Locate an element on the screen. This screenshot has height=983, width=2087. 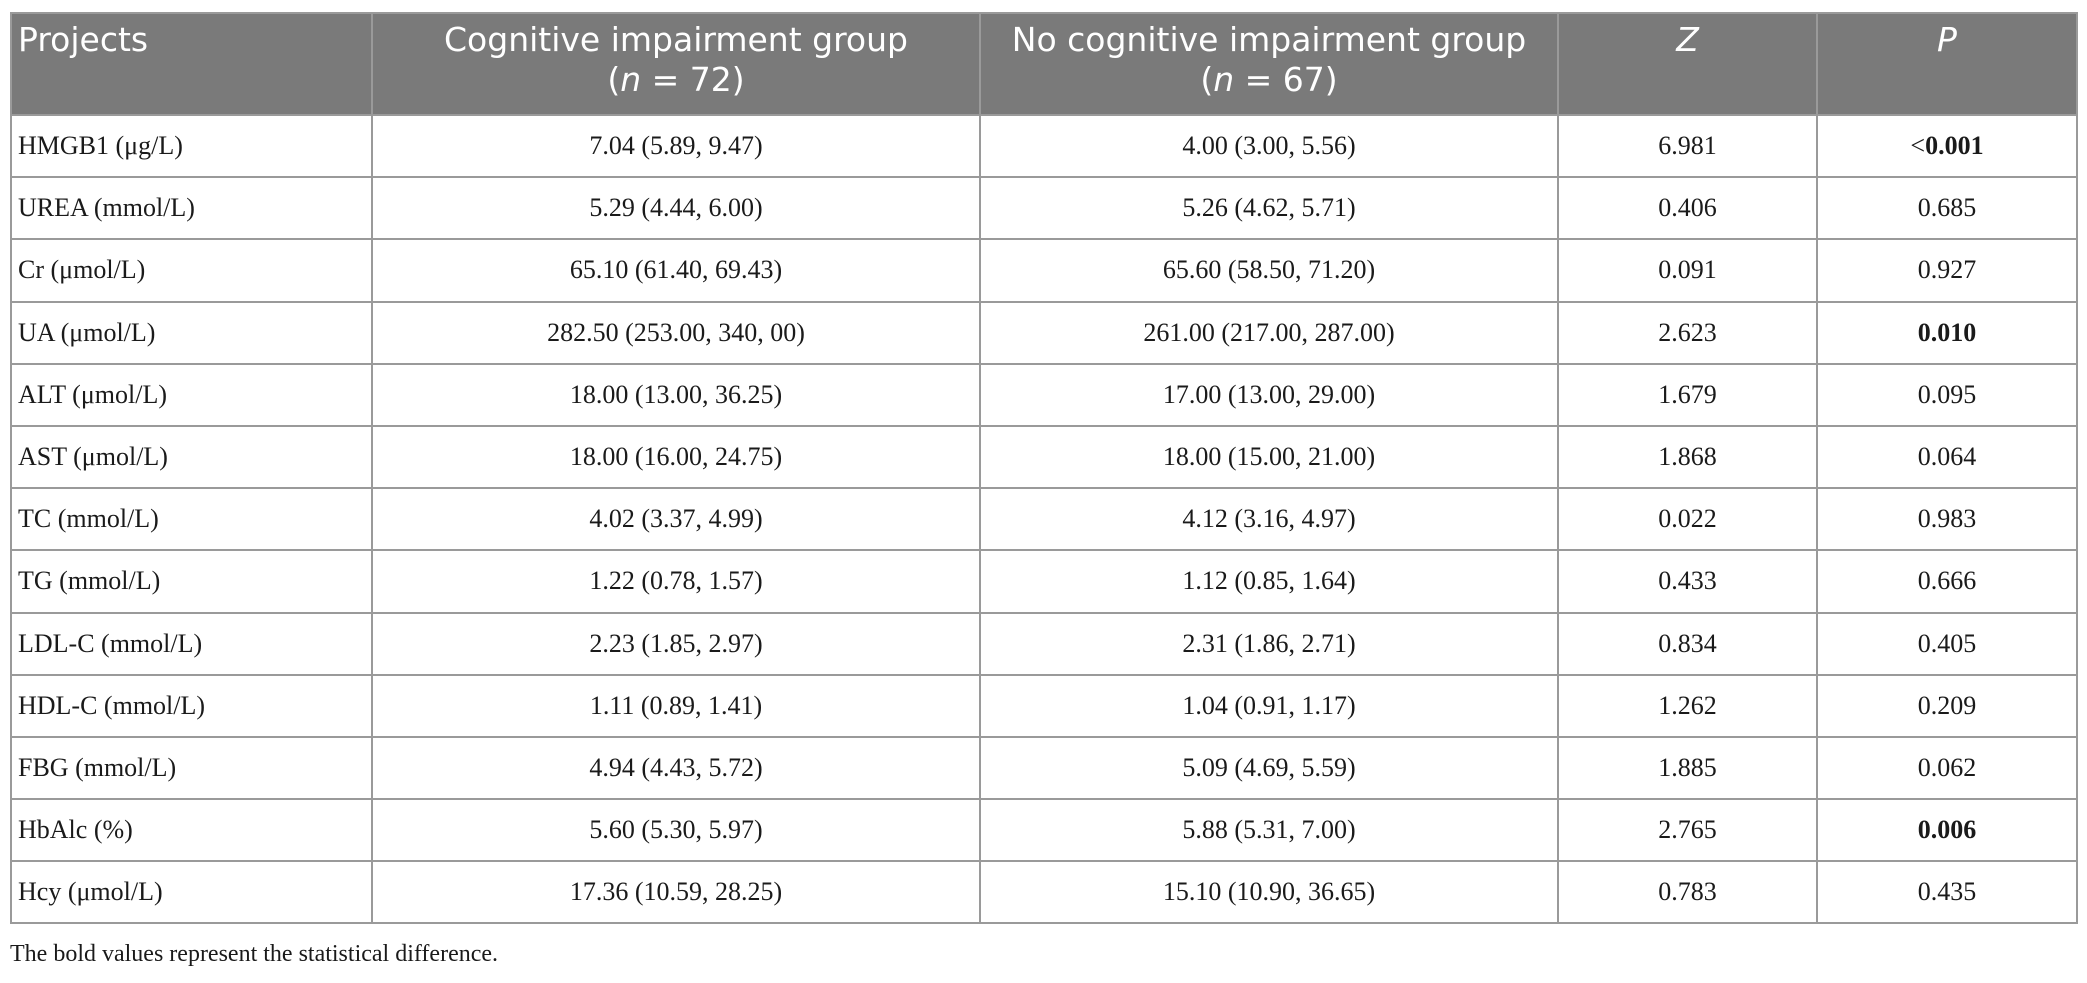
cell-p-value: 0.095 is located at coordinates (1947, 394).